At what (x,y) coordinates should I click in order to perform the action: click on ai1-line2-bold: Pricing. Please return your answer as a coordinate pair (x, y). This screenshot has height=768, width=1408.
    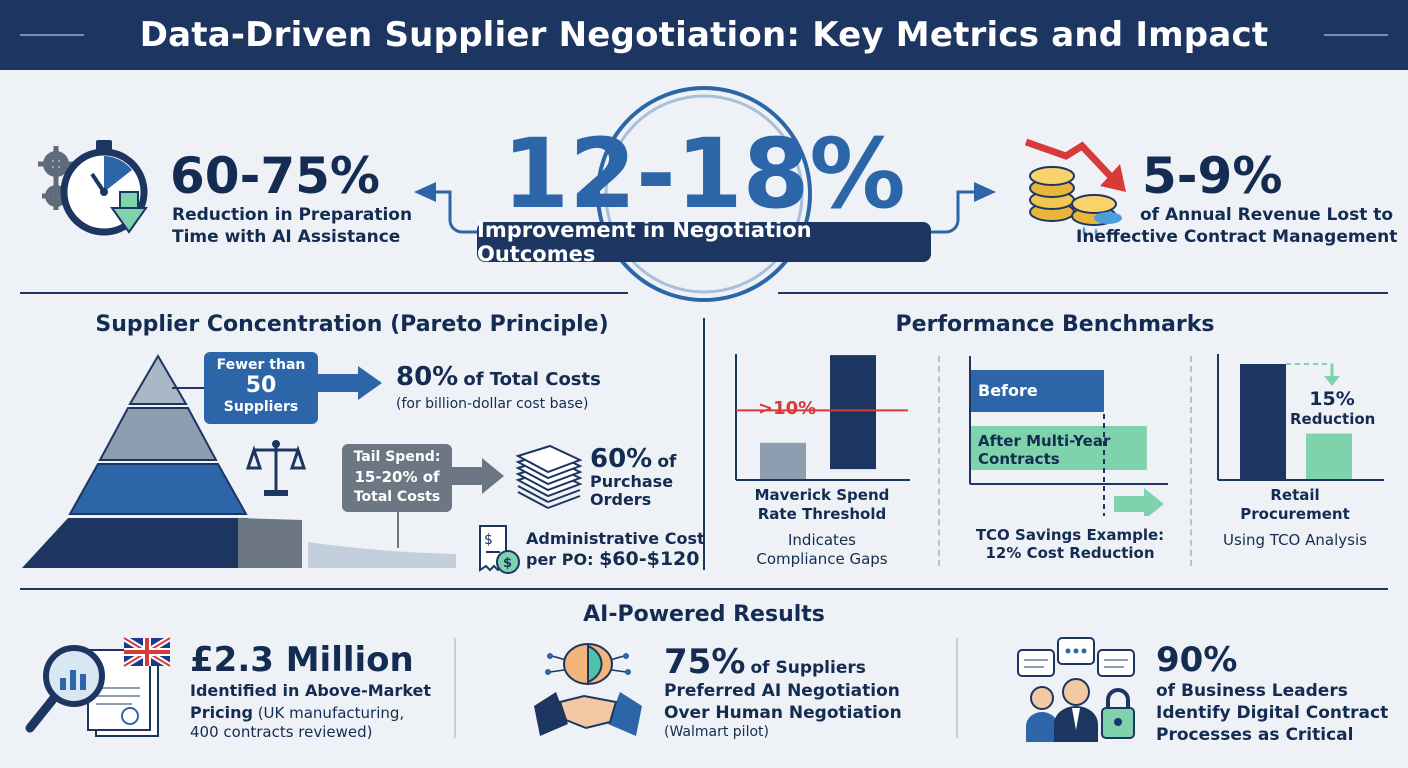
    Looking at the image, I should click on (221, 712).